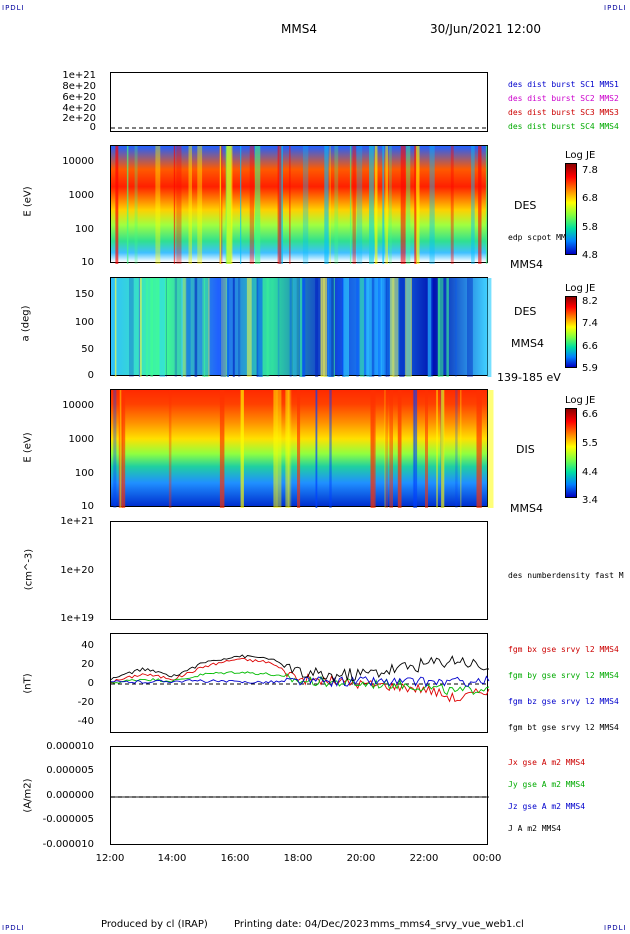  I want to click on p6-plot, so click(300, 678).